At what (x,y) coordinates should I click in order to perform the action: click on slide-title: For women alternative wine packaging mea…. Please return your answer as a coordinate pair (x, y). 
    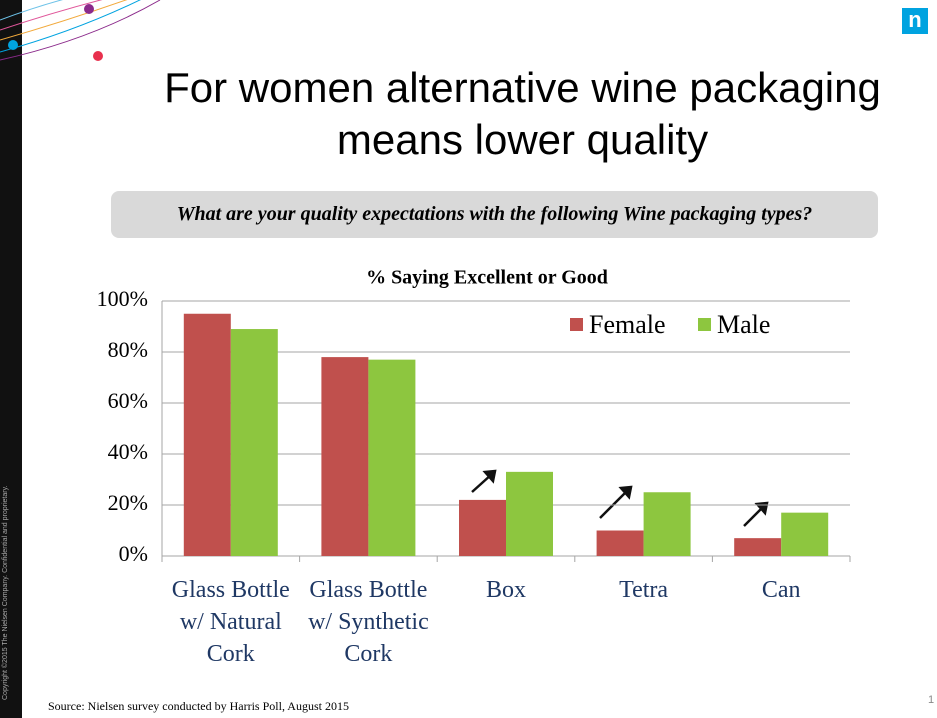
    Looking at the image, I should click on (522, 113).